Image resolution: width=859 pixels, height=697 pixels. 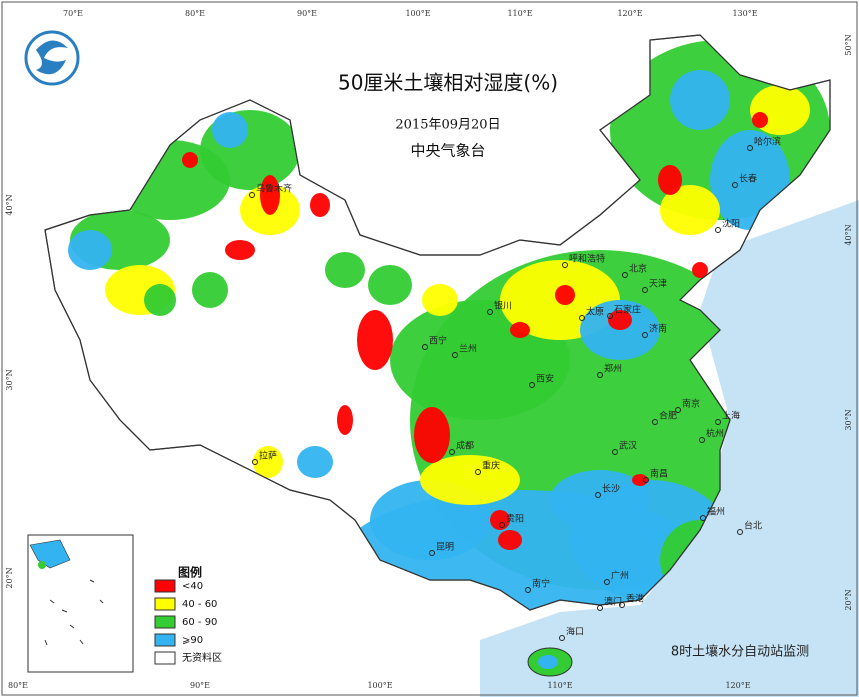 I want to click on legend-label: <40, so click(x=192, y=586).